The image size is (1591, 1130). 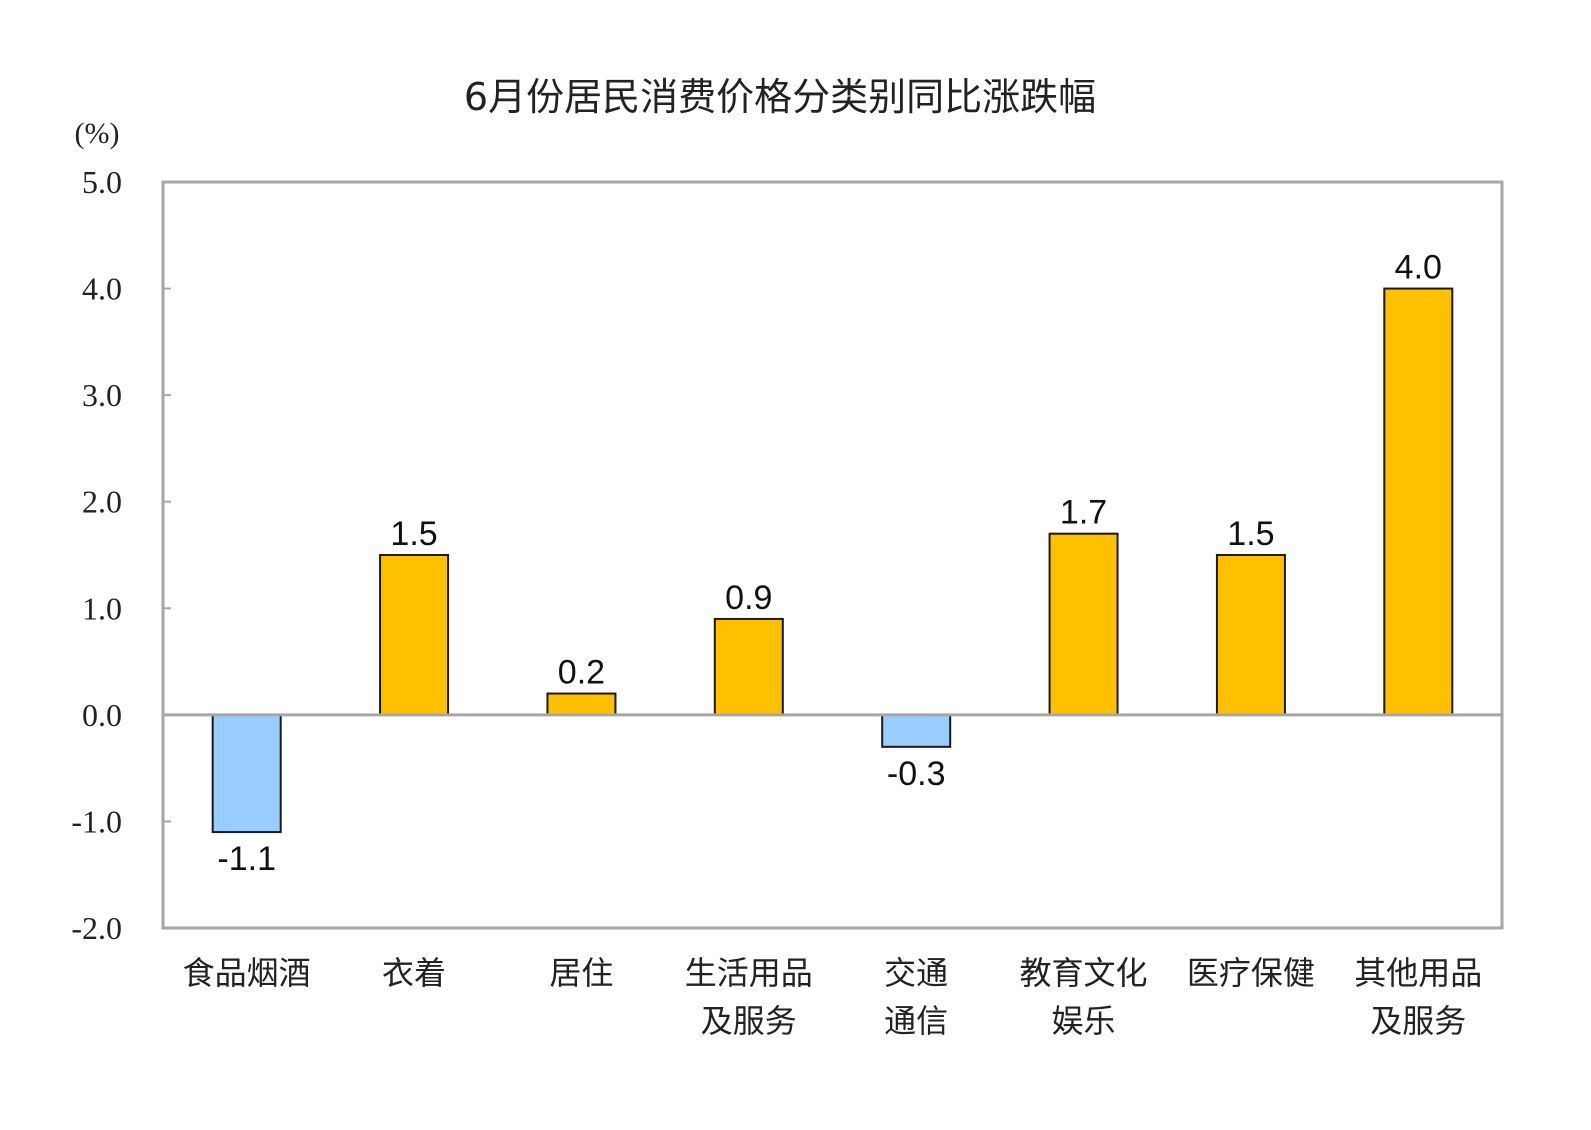 I want to click on x-category-label: 其他用品, so click(x=1418, y=973).